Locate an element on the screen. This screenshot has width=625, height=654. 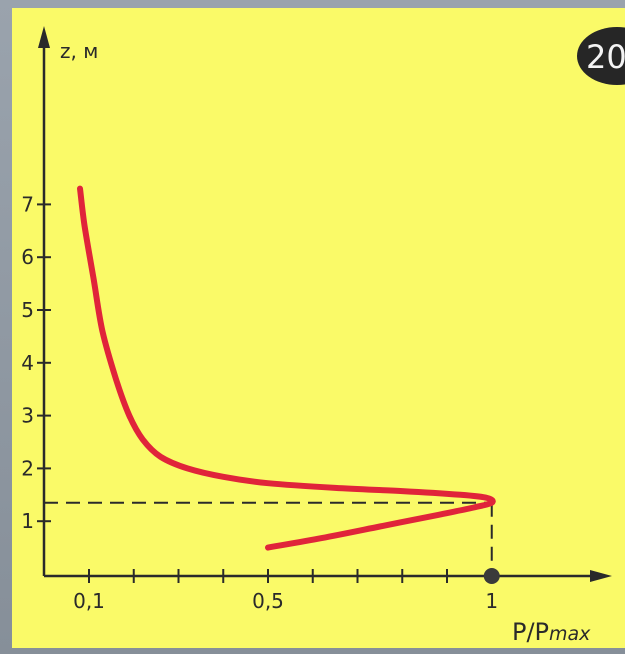
x-axis-title-sub: max is located at coordinates (570, 634).